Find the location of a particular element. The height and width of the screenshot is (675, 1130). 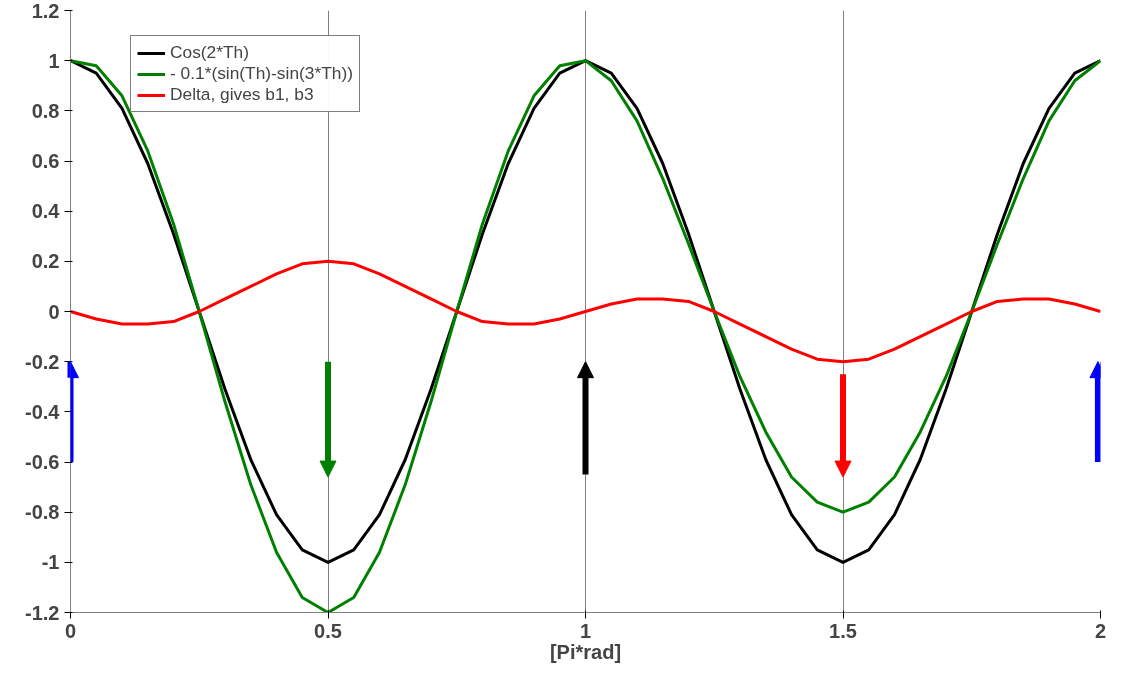

y-tick-label: 0.6 is located at coordinates (45, 161).